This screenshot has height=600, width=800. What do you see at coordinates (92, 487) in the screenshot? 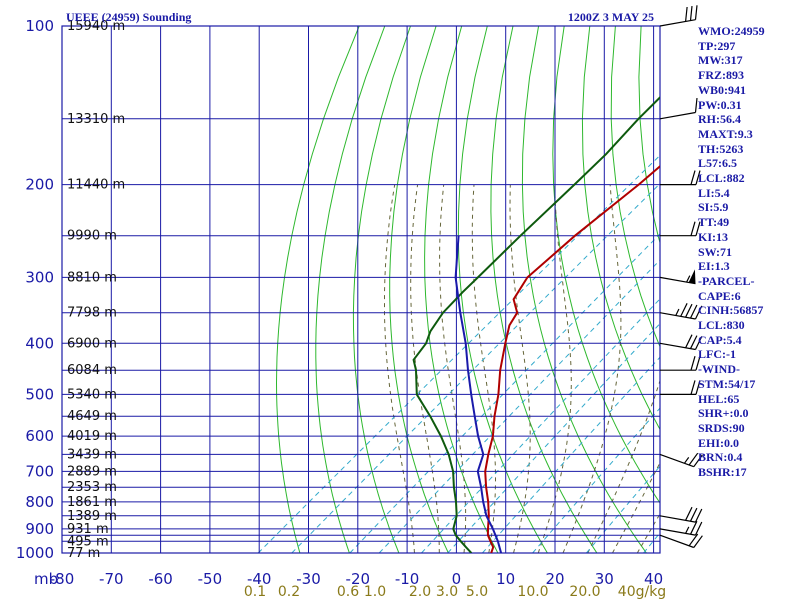
I see `height-label: 2353 m` at bounding box center [92, 487].